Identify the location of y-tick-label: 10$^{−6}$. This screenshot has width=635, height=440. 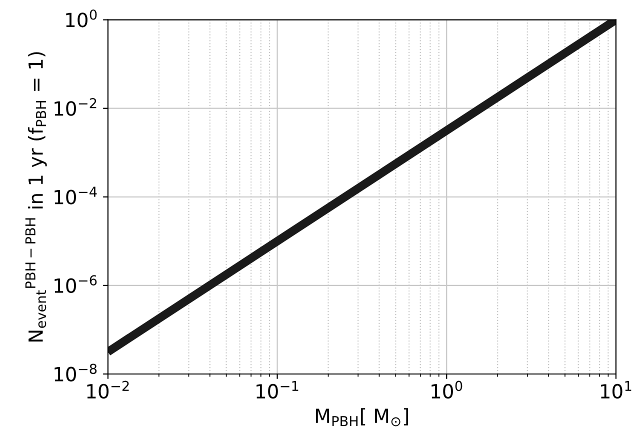
(75, 284).